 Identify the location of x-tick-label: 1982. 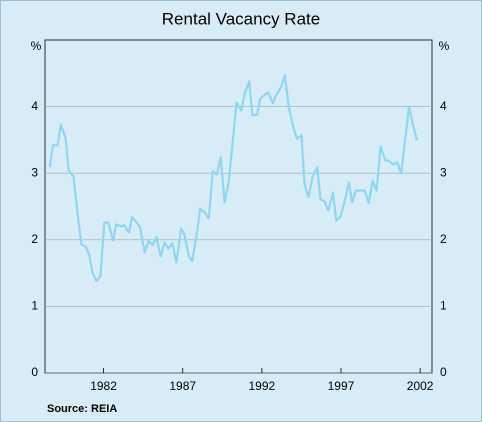
(103, 386).